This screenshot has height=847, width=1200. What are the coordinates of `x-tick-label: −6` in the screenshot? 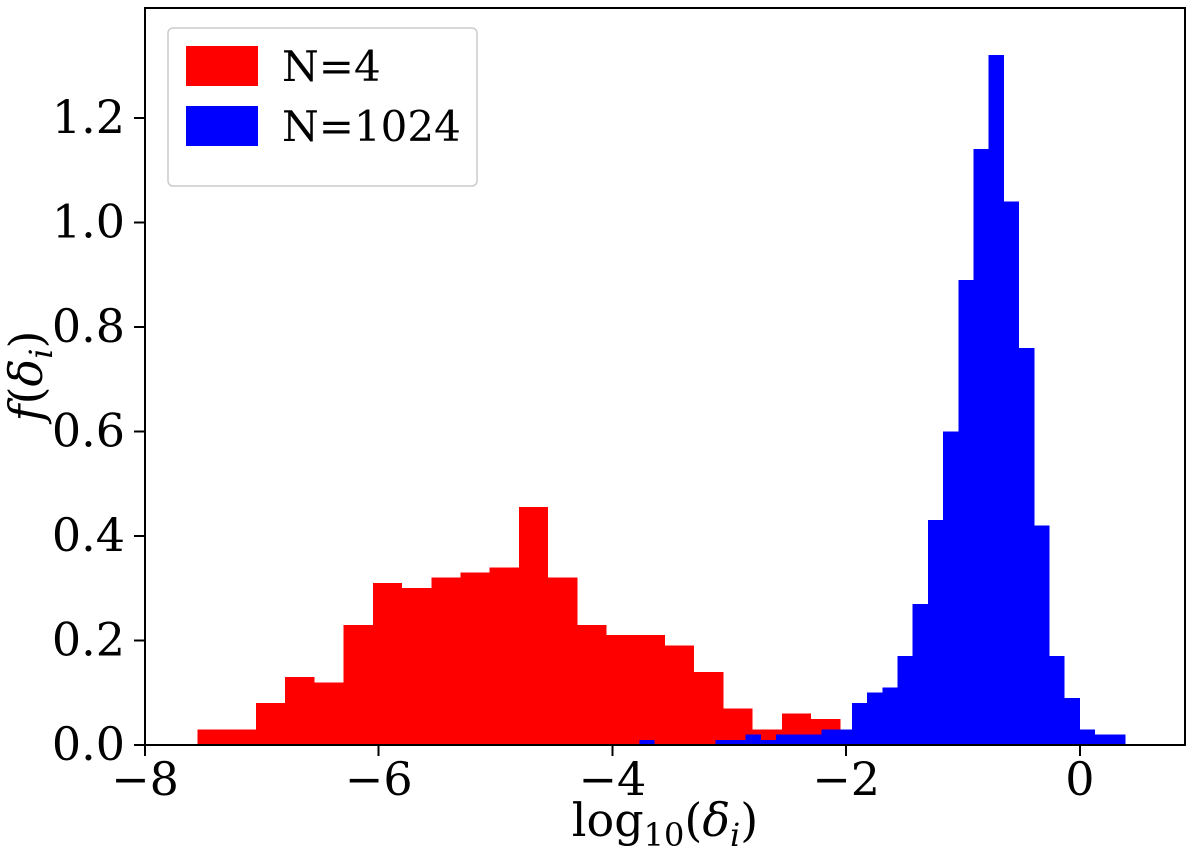 It's located at (379, 779).